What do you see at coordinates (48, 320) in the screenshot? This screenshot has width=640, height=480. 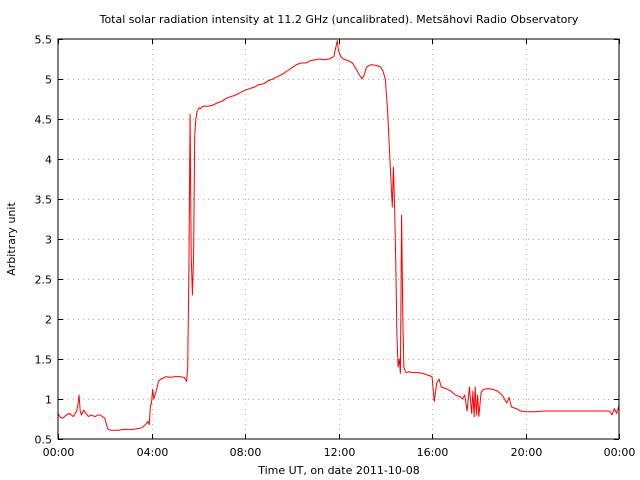 I see `y-tick-label: 2` at bounding box center [48, 320].